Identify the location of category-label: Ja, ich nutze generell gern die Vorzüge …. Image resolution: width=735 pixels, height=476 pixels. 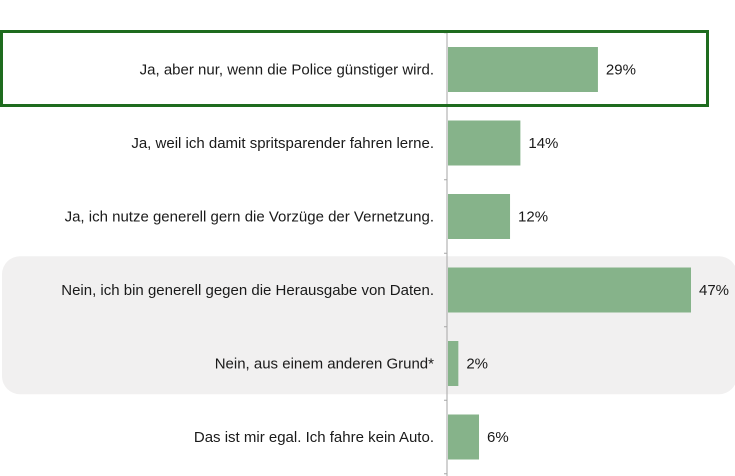
(249, 217).